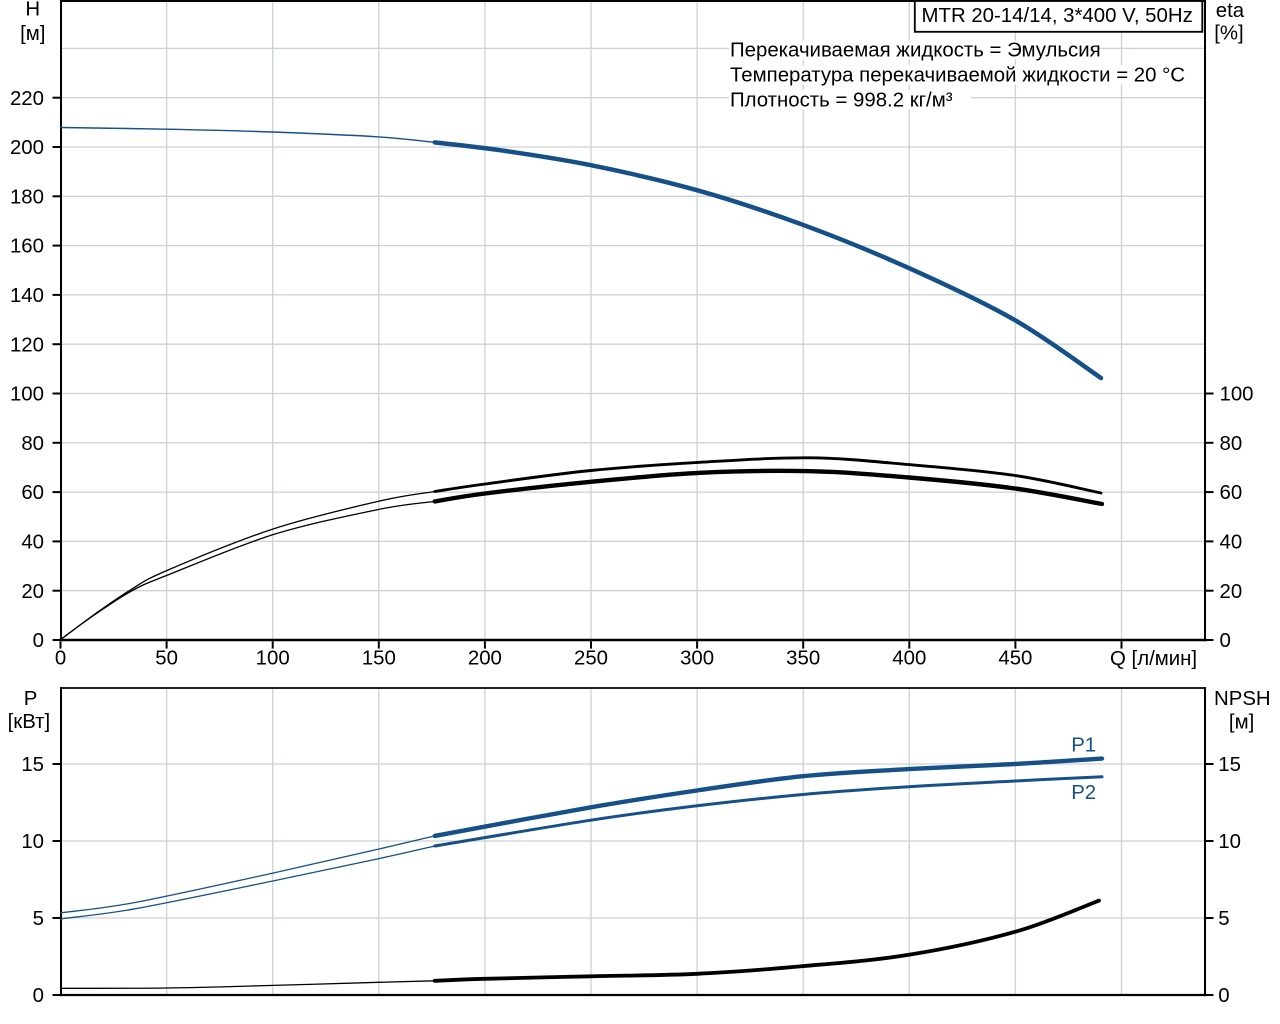  Describe the element at coordinates (32, 10) in the screenshot. I see `svg-text: H` at that location.